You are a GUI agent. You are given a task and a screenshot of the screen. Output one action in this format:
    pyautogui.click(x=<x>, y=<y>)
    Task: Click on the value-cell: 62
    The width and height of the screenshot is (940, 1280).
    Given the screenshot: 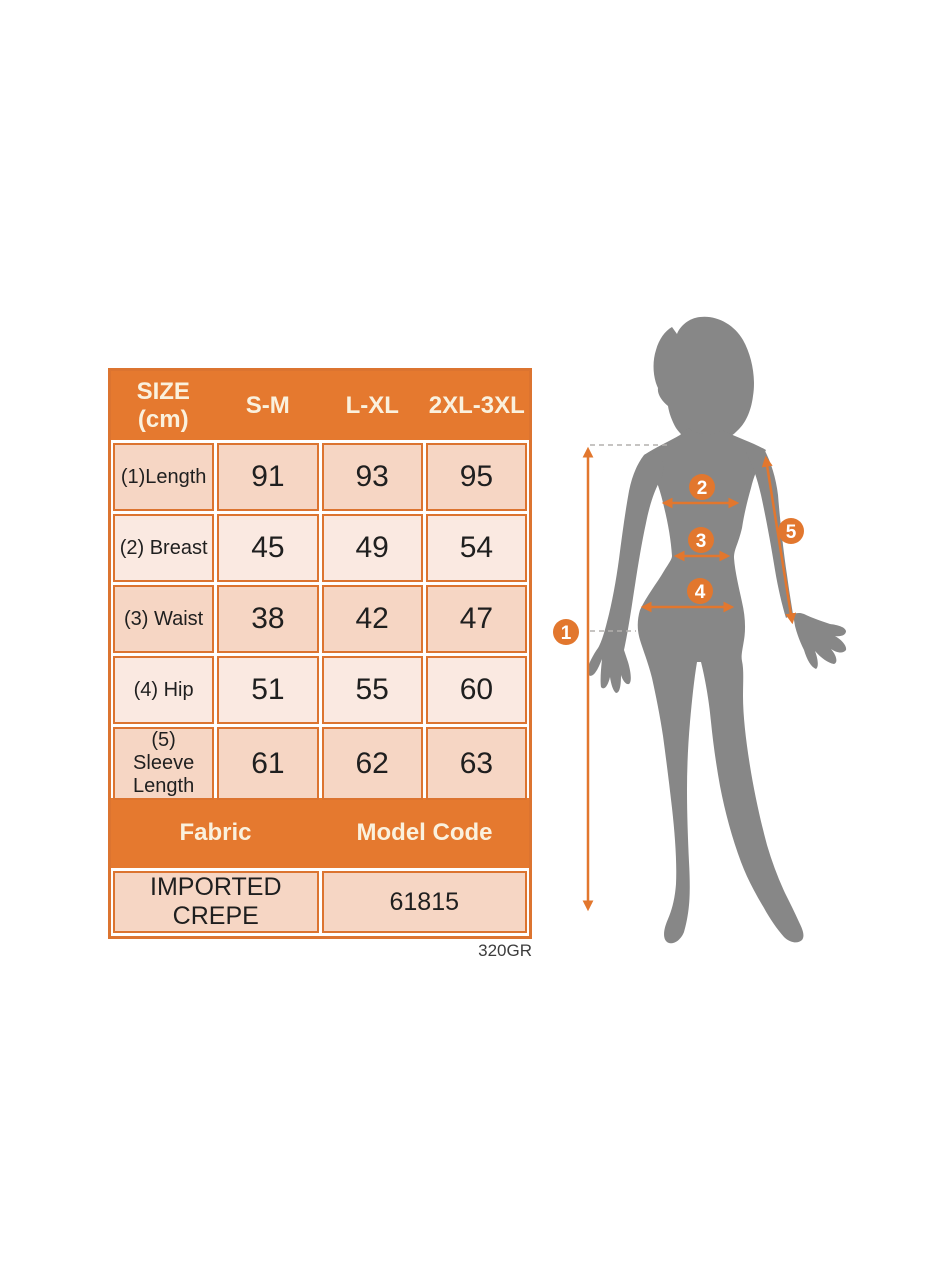 What is the action you would take?
    pyautogui.click(x=372, y=763)
    